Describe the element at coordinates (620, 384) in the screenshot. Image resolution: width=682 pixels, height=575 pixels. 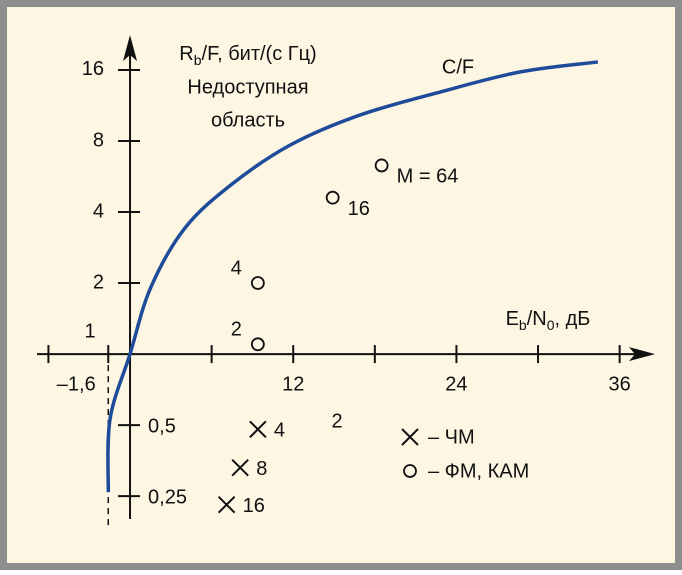
I see `x-tick-label: 36` at that location.